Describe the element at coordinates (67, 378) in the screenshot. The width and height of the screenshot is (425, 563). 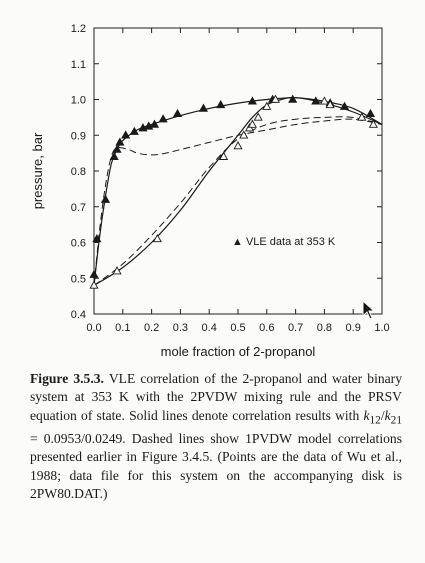
I see `caption-label: Figure 3.5.3.` at that location.